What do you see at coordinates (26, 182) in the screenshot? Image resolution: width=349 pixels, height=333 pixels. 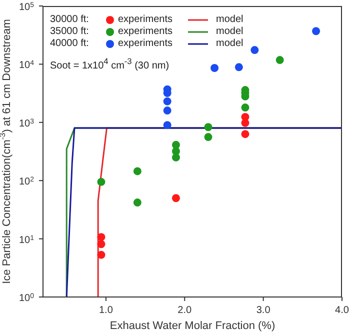 I see `y-tick-label: 10$^{2}$` at bounding box center [26, 182].